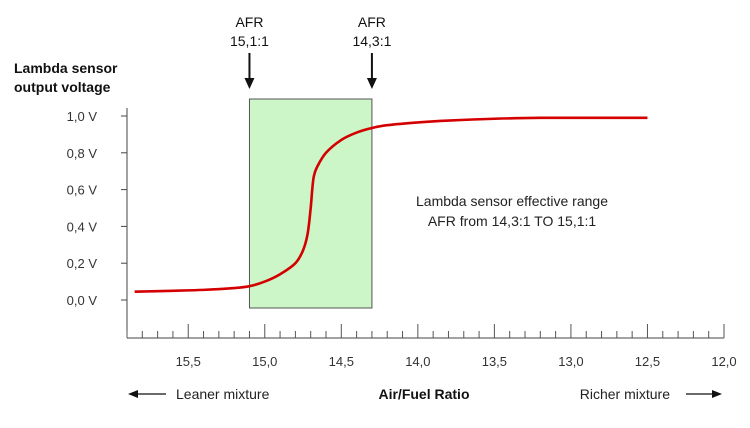 The image size is (750, 428). Describe the element at coordinates (371, 41) in the screenshot. I see `afr-marker-value: 14,3:1` at that location.